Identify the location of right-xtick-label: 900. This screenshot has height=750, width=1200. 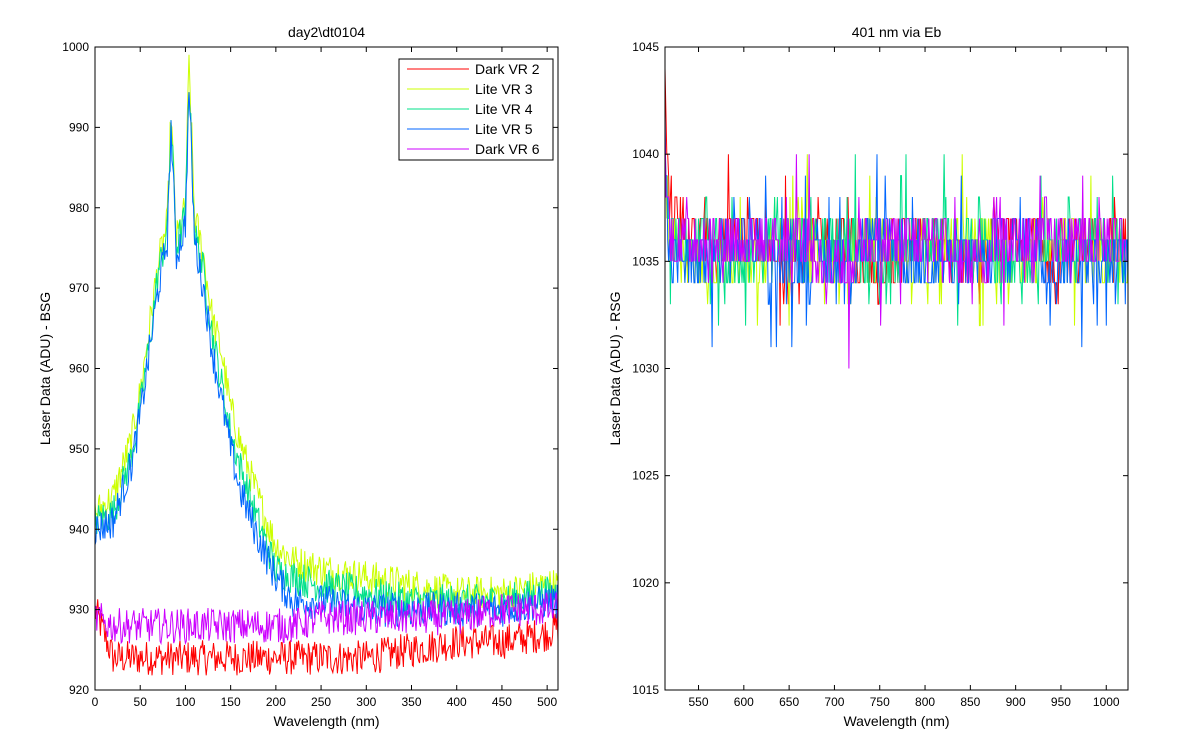
(1016, 702).